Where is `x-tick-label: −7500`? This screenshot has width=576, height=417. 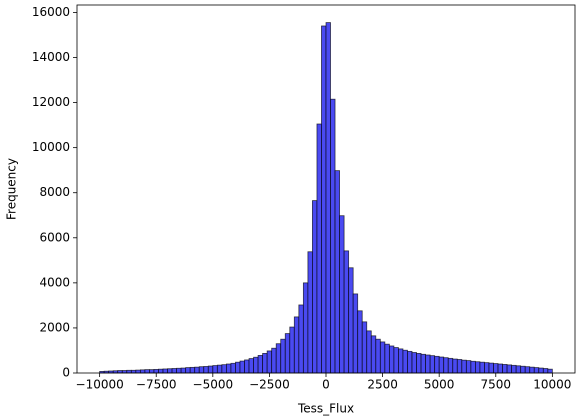 x-tick-label: −7500 is located at coordinates (156, 385).